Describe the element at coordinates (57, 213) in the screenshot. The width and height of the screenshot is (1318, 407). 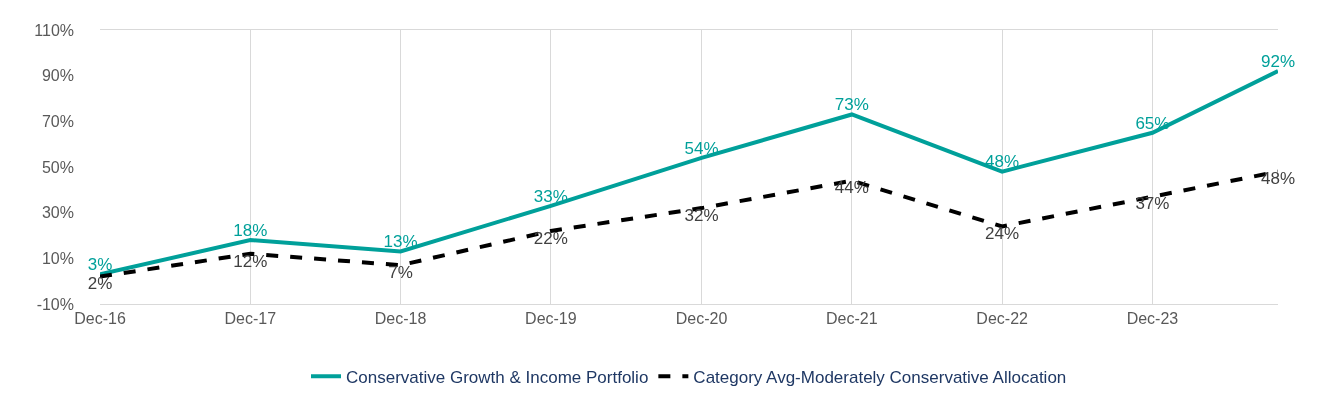
I see `y-tick-label: 30%` at that location.